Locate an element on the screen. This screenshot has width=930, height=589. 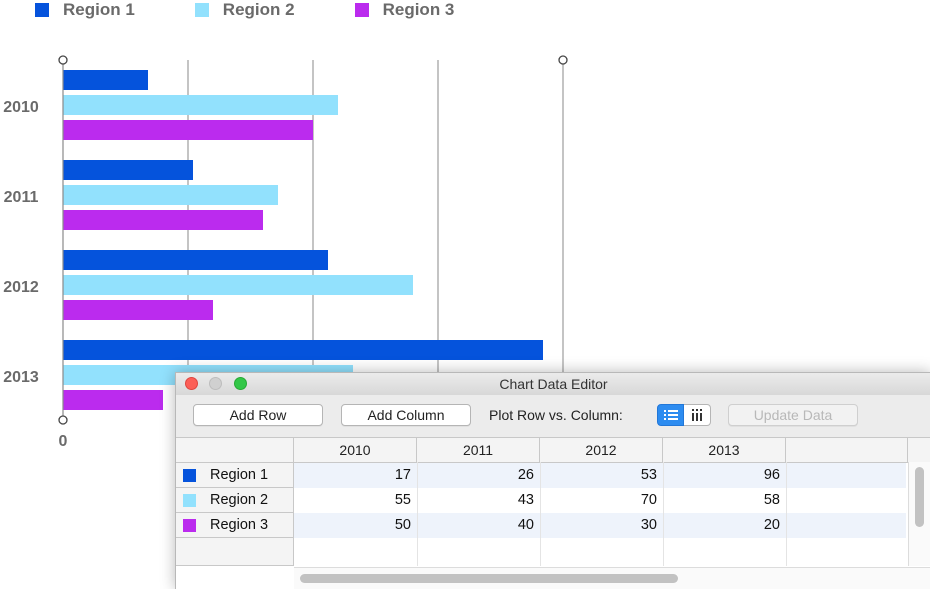
bar-region-1-2010 is located at coordinates (105, 80).